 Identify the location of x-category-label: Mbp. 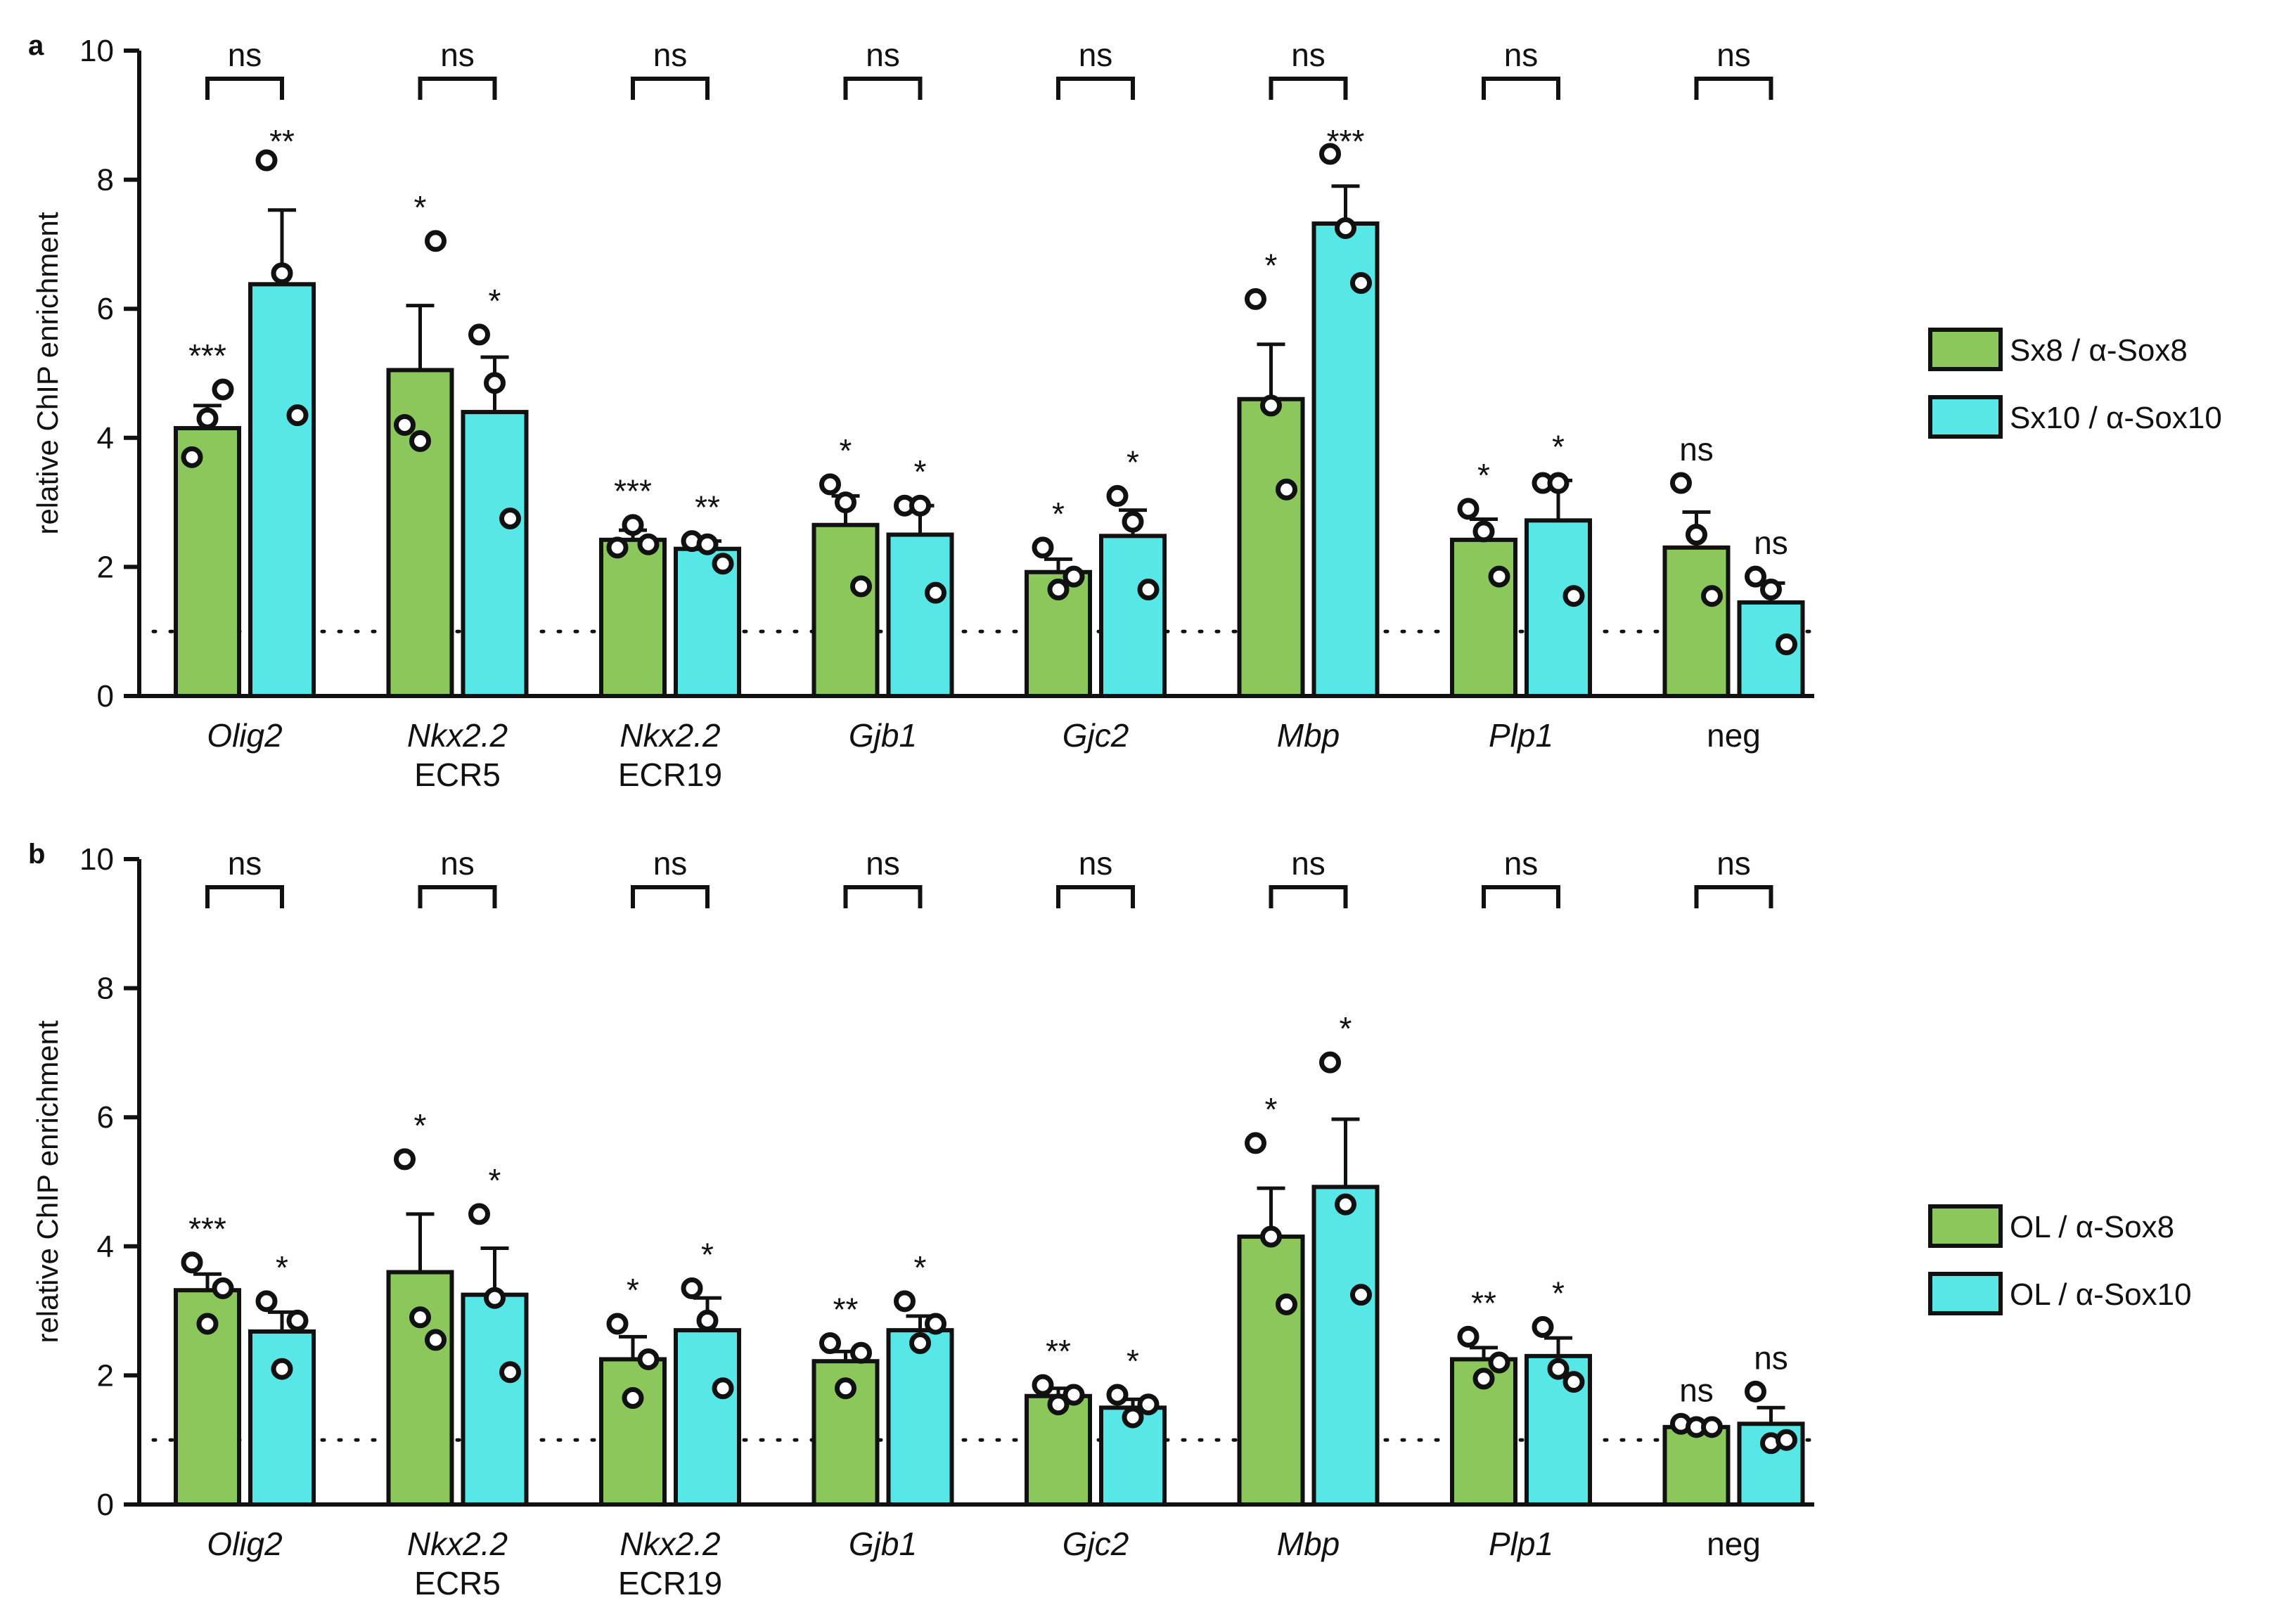
(1308, 1544).